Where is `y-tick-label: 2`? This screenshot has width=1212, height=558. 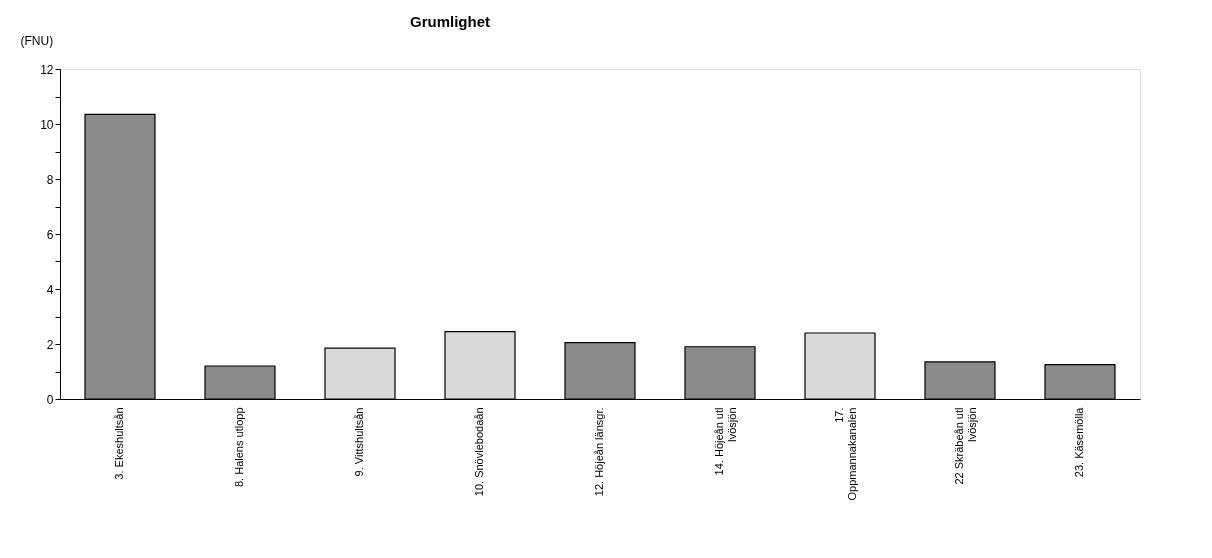 y-tick-label: 2 is located at coordinates (50, 344).